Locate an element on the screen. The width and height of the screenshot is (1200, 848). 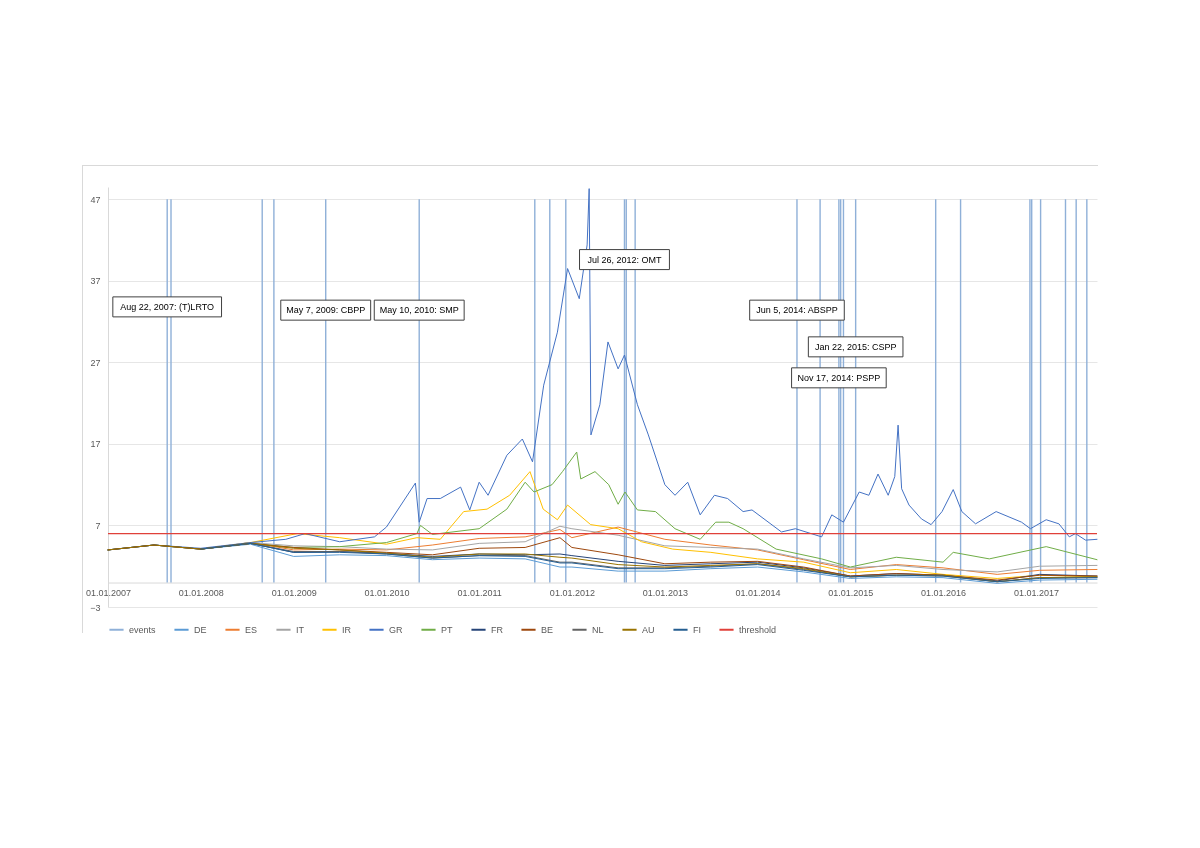
annotation: Nov 17, 2014: PSPP is located at coordinates (839, 377).